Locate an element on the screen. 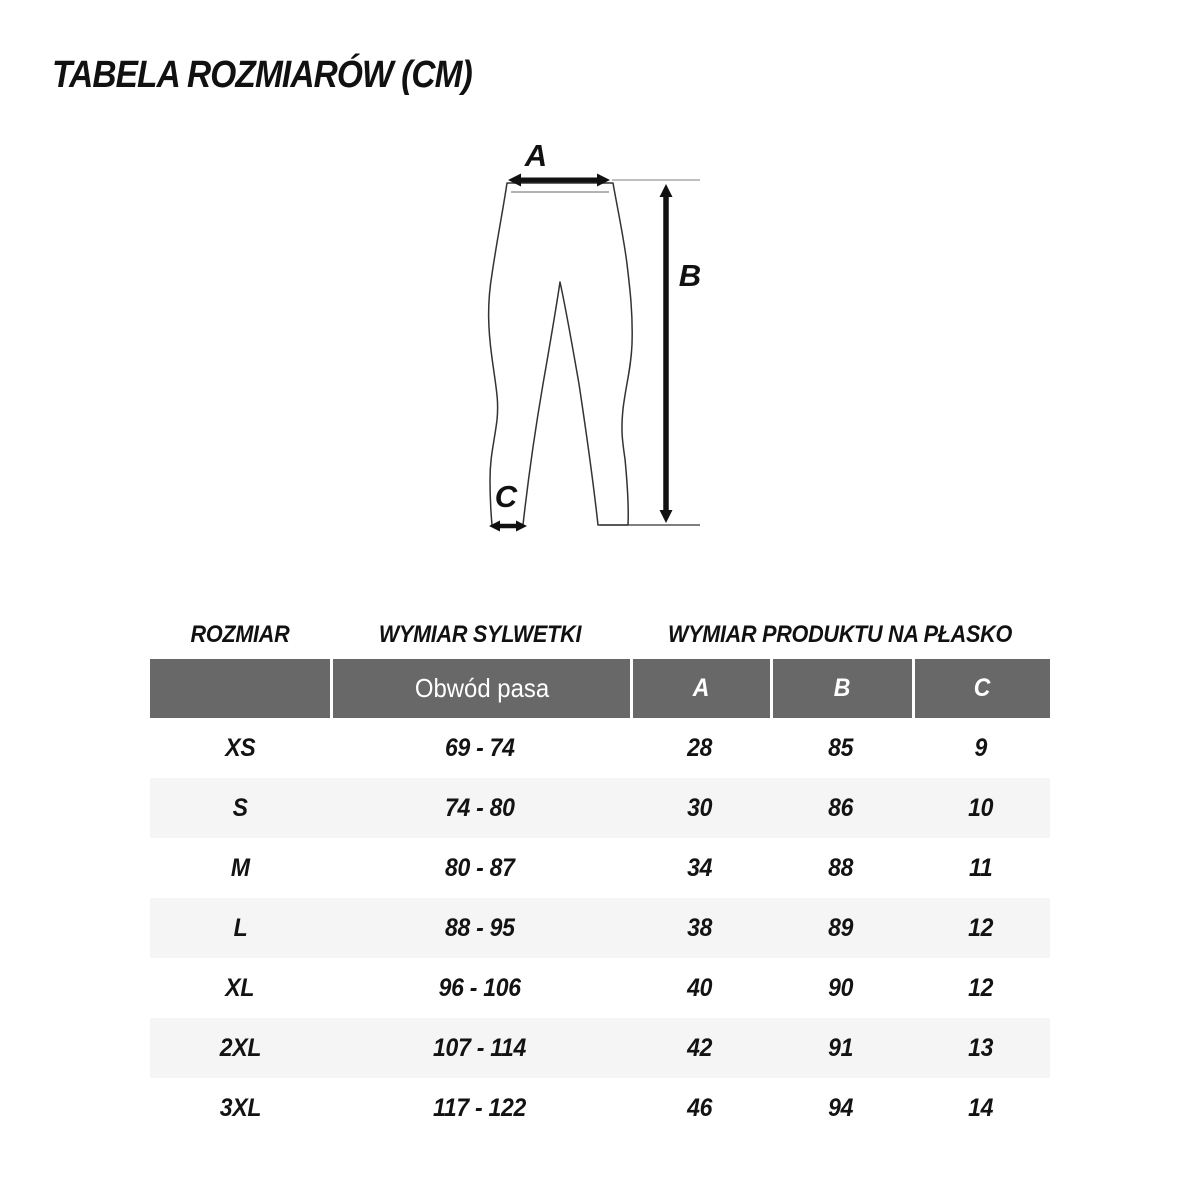 The image size is (1200, 1200). cell-size: XS is located at coordinates (240, 747).